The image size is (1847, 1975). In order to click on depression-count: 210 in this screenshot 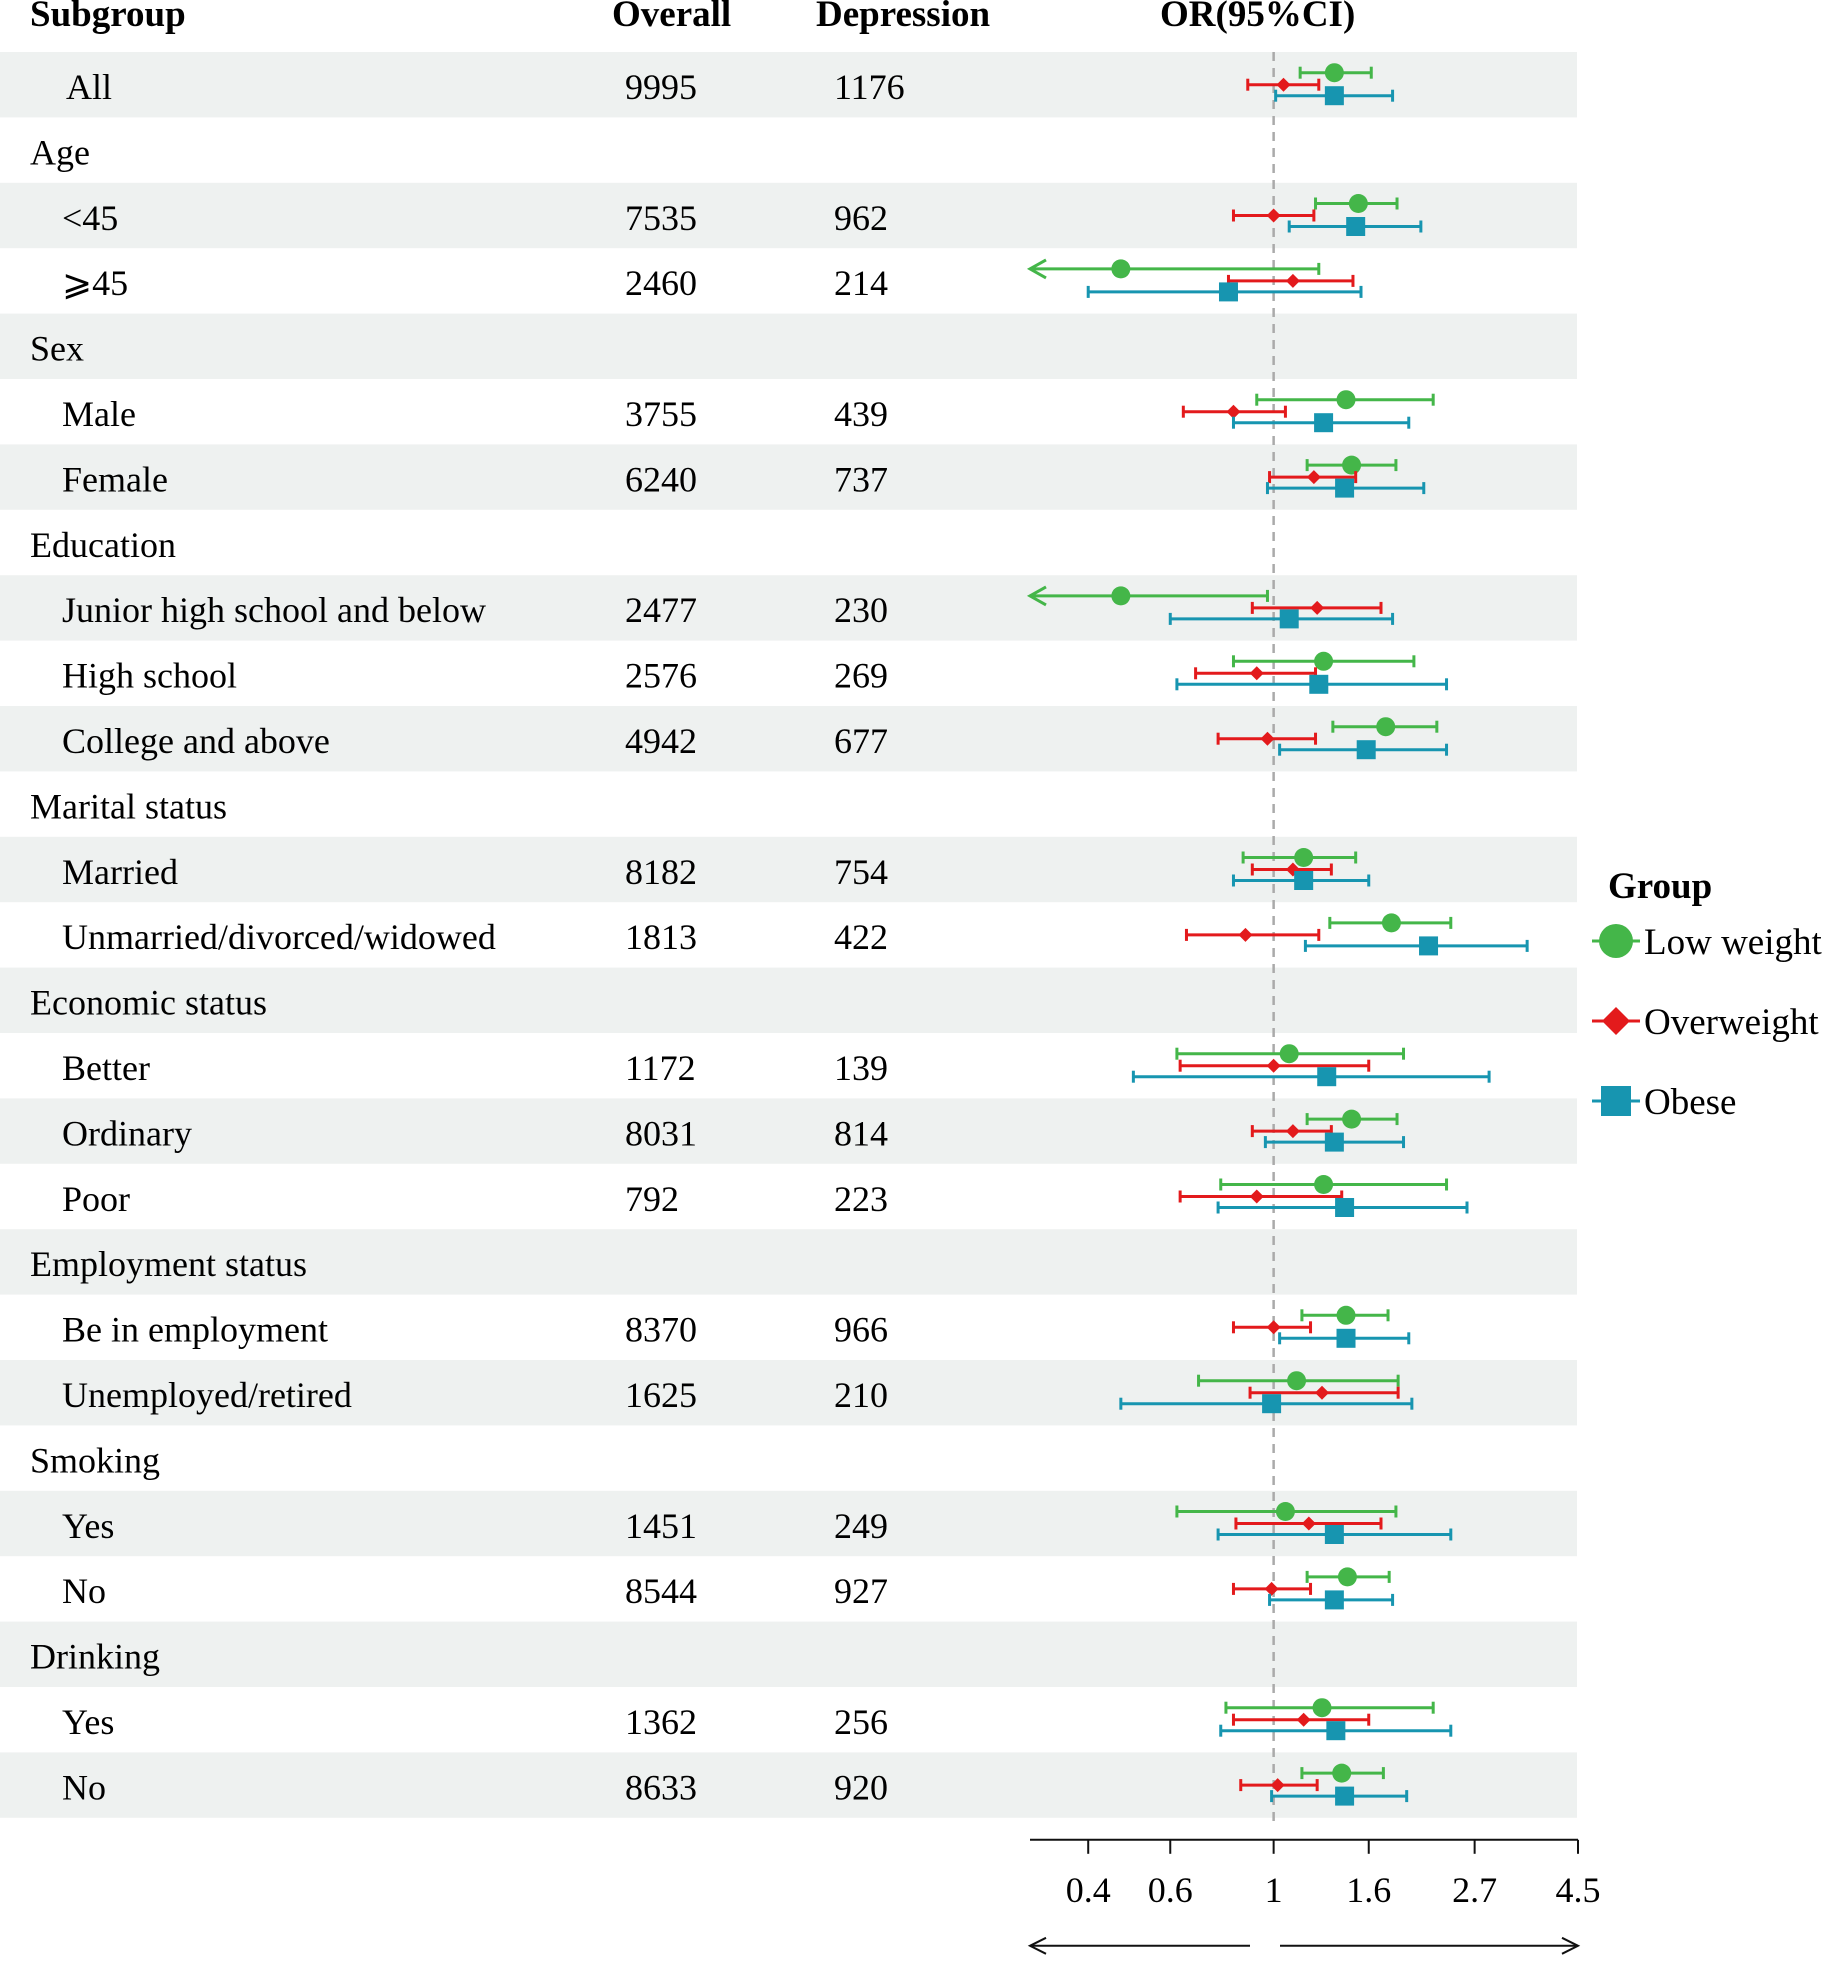, I will do `click(861, 1395)`.